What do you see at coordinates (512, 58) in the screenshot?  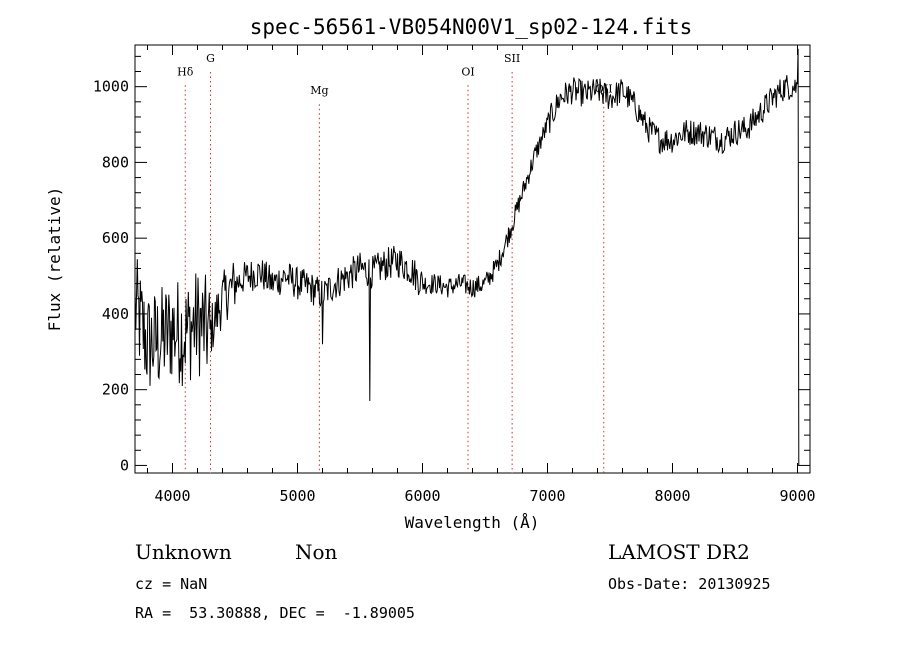 I see `spectral-line-label: SII` at bounding box center [512, 58].